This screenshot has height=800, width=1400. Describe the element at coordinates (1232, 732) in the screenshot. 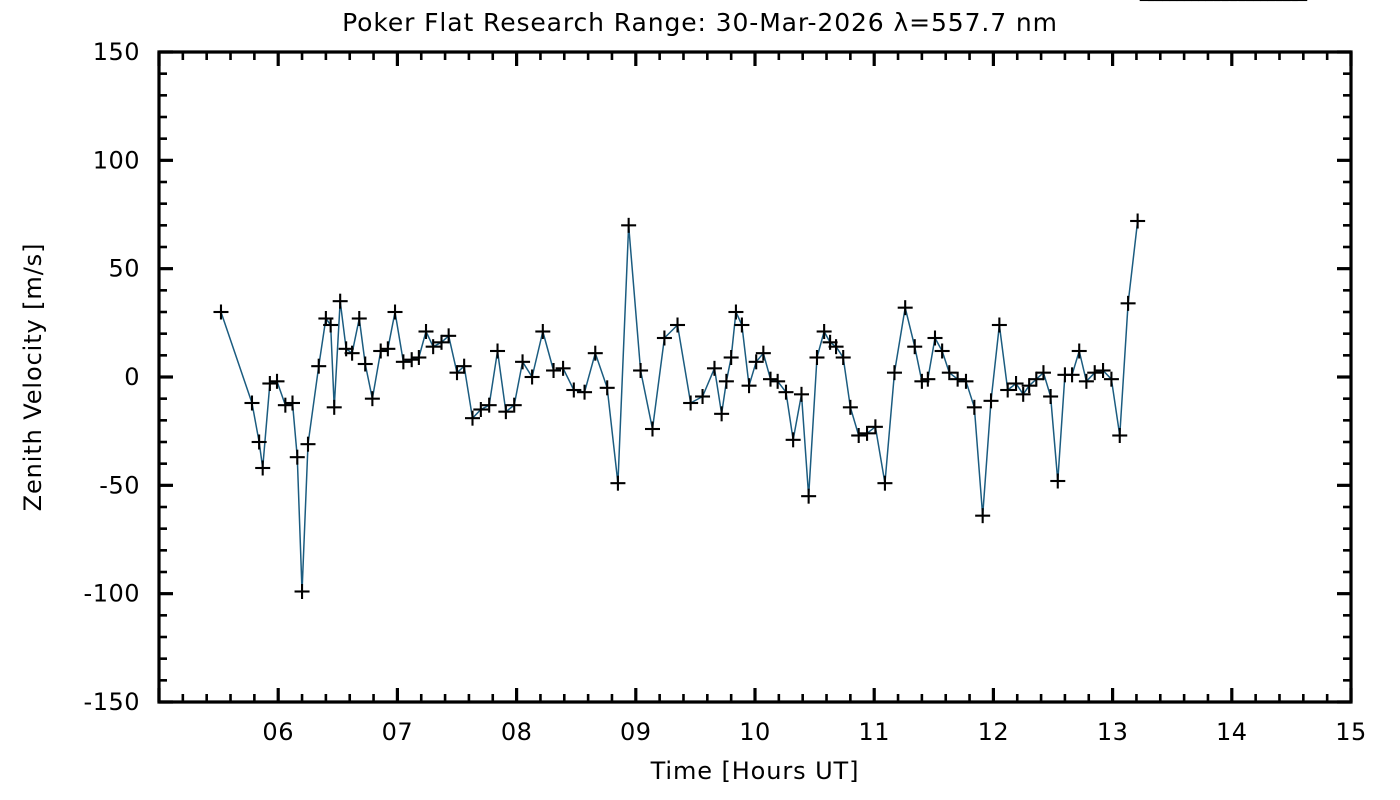

I see `x-tick-label: 14` at that location.